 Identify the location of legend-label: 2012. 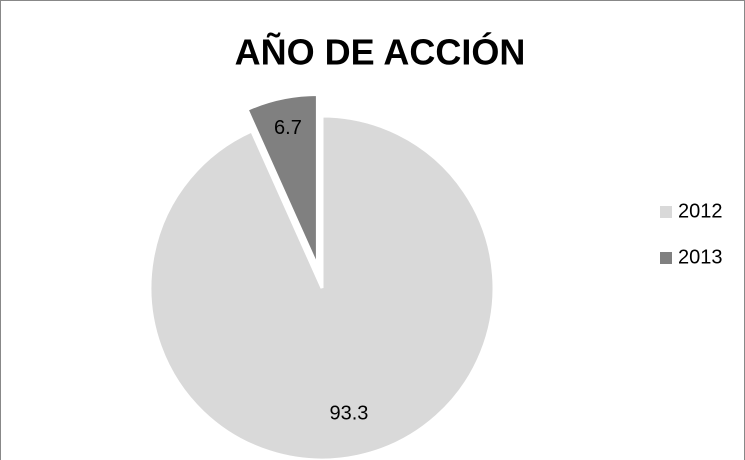
(700, 211).